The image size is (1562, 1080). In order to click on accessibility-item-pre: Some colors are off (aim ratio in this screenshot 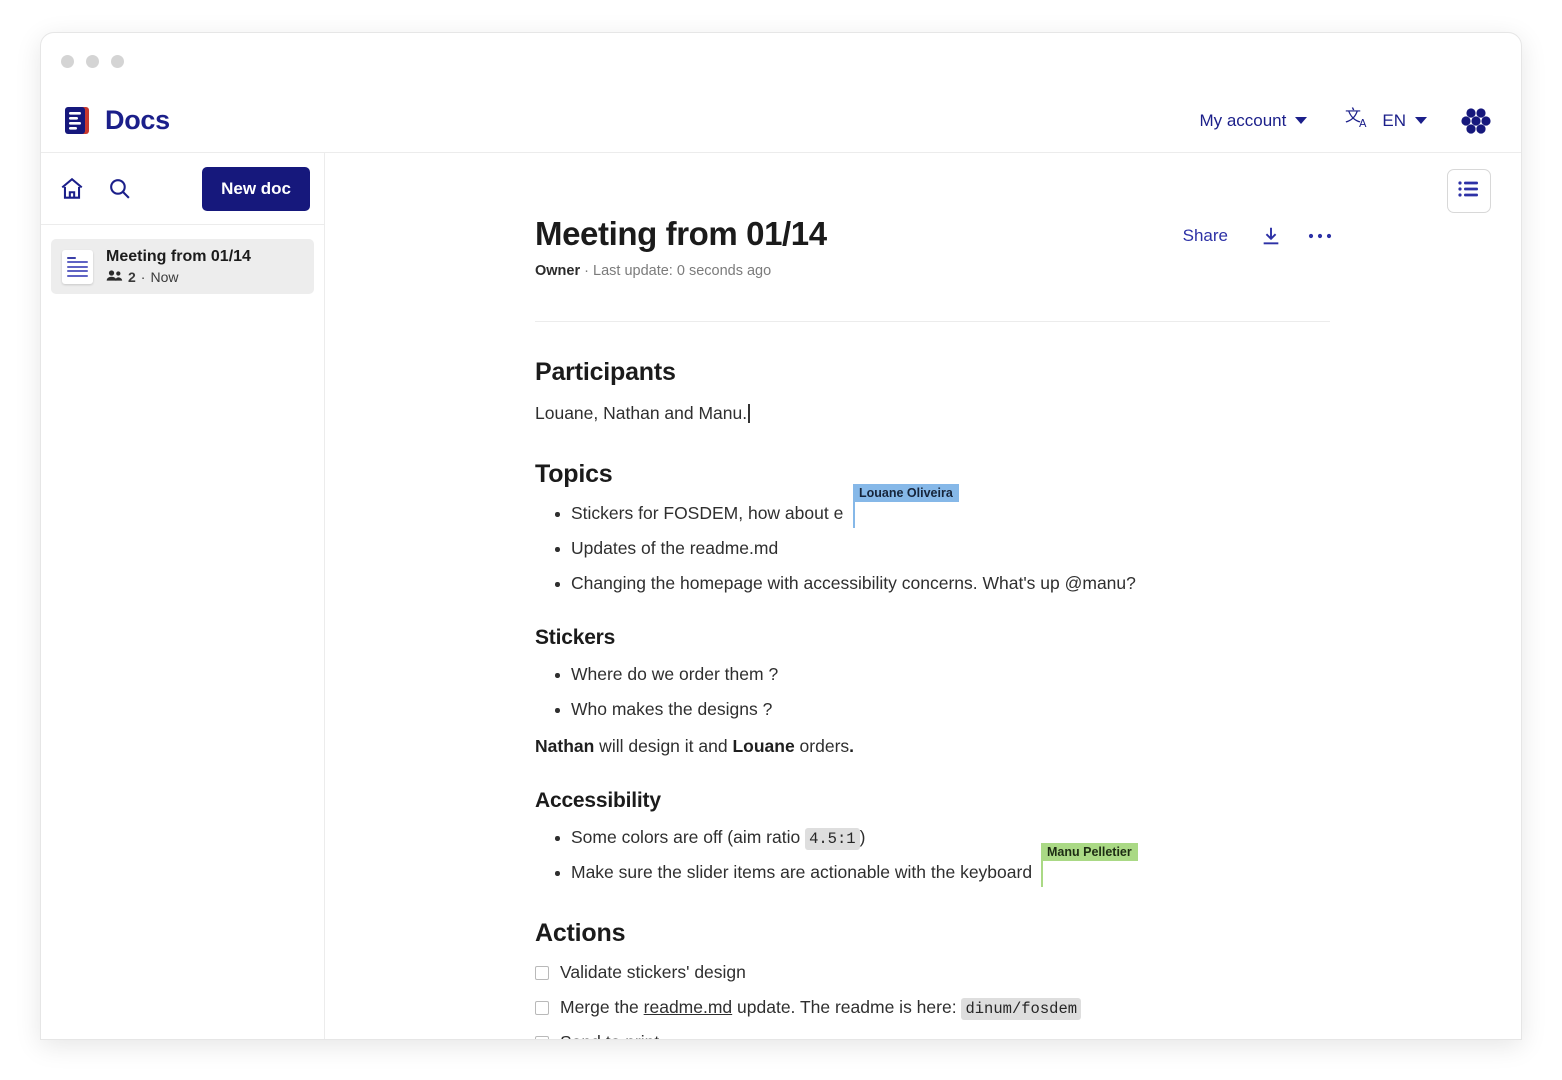, I will do `click(688, 837)`.